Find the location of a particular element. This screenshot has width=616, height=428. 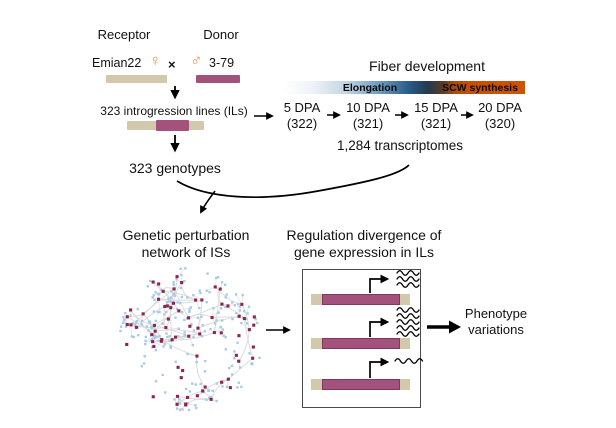

network-red-nodes is located at coordinates (190, 341).